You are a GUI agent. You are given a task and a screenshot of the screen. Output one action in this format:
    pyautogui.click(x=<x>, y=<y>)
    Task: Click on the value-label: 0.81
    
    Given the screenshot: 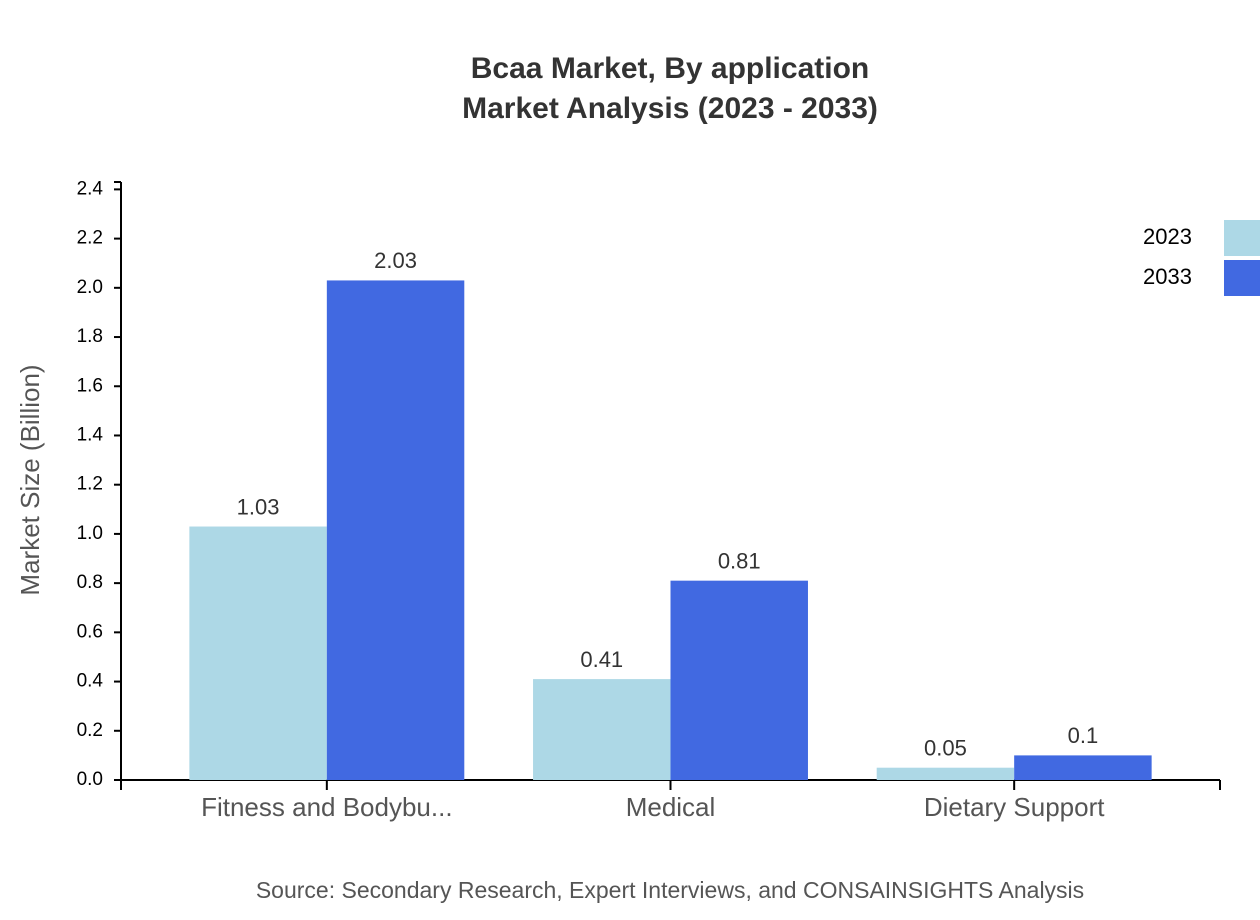 What is the action you would take?
    pyautogui.click(x=739, y=560)
    